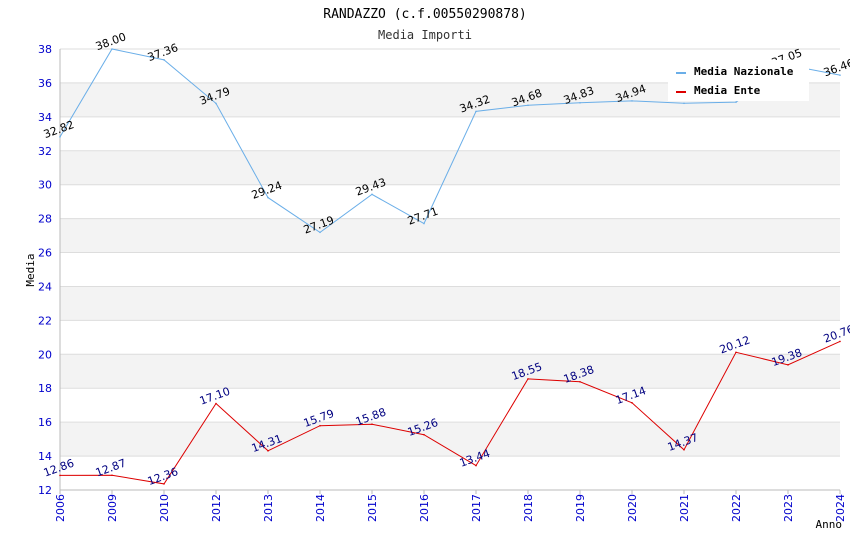  I want to click on data-label: 12.36, so click(163, 476).